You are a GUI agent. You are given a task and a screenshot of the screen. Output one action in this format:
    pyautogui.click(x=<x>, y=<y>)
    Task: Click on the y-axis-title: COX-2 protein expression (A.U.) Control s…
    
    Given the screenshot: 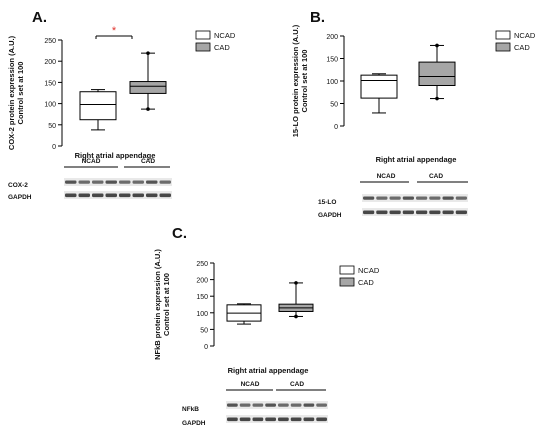 What is the action you would take?
    pyautogui.click(x=16, y=92)
    